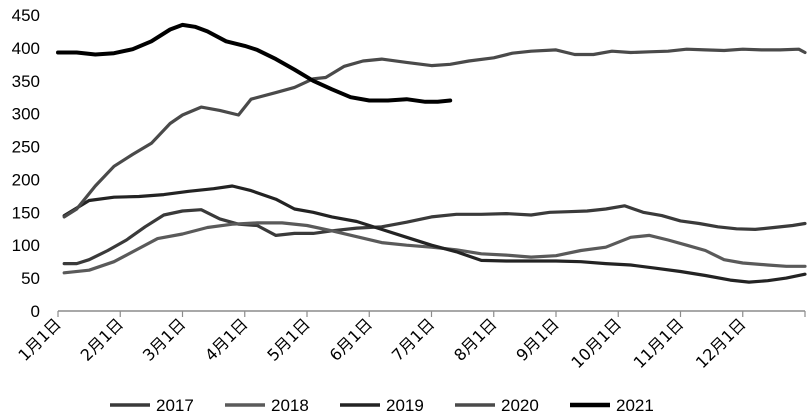  Describe the element at coordinates (226, 339) in the screenshot. I see `x-tick-label: 4月1日` at that location.